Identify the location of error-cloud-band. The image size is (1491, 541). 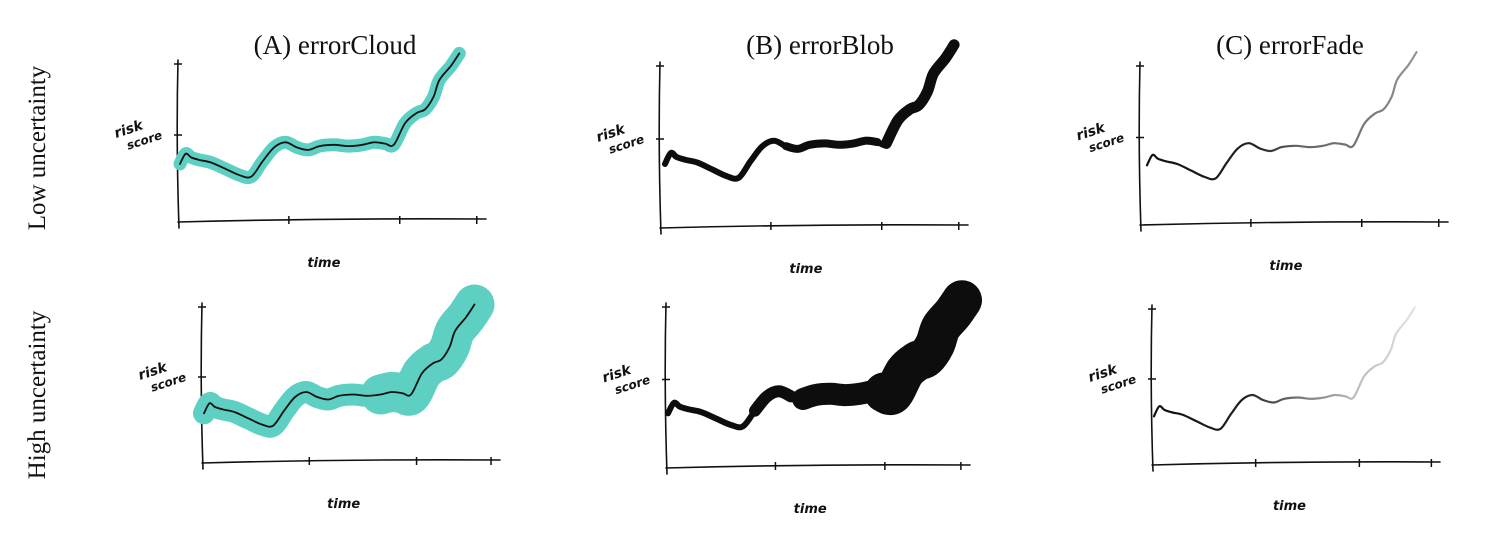
(319, 115).